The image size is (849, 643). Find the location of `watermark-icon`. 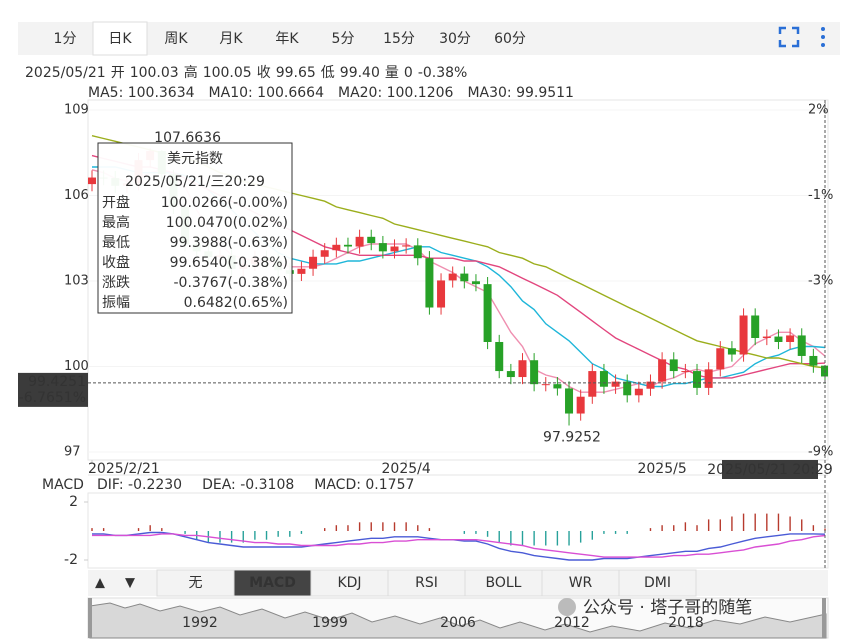

watermark-icon is located at coordinates (567, 607).